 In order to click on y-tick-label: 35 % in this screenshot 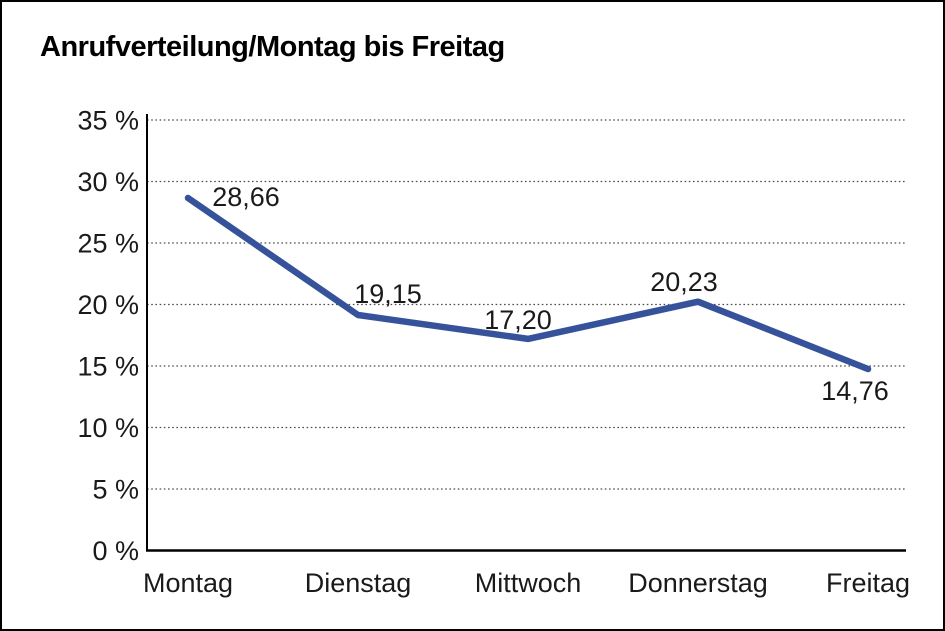, I will do `click(108, 121)`.